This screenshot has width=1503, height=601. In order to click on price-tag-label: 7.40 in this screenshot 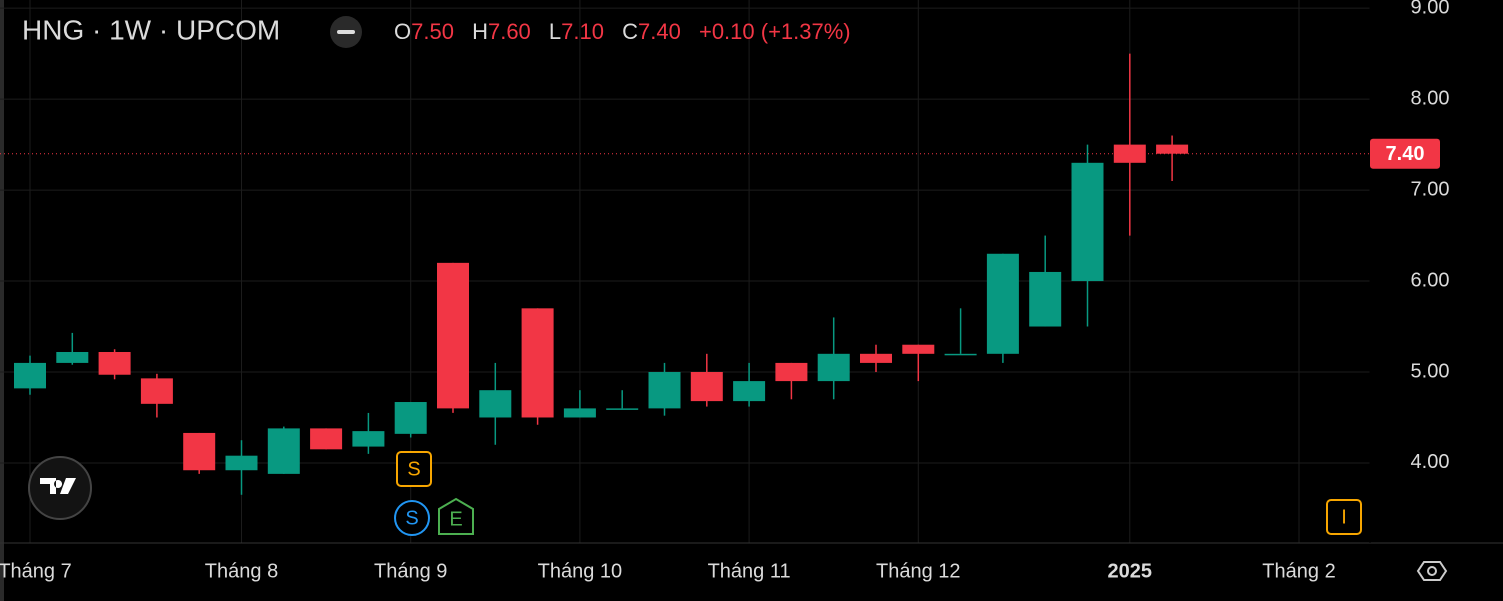, I will do `click(1405, 154)`.